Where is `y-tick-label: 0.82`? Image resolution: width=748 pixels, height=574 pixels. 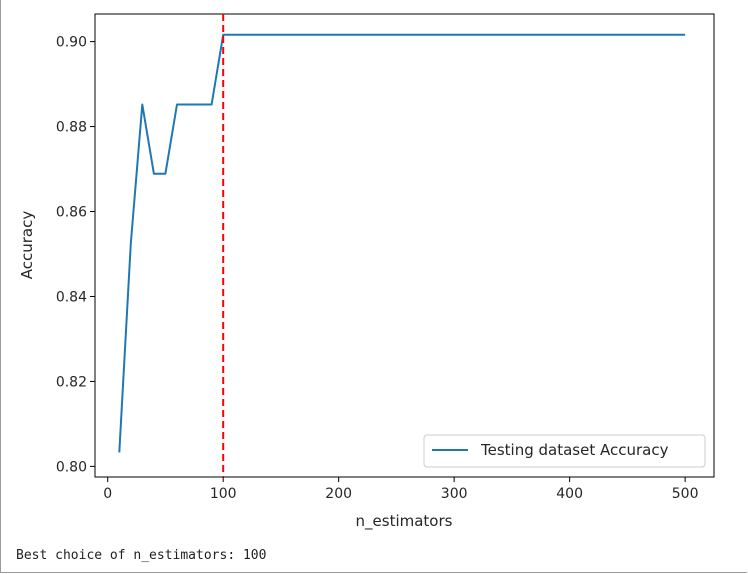
y-tick-label: 0.82 is located at coordinates (71, 382).